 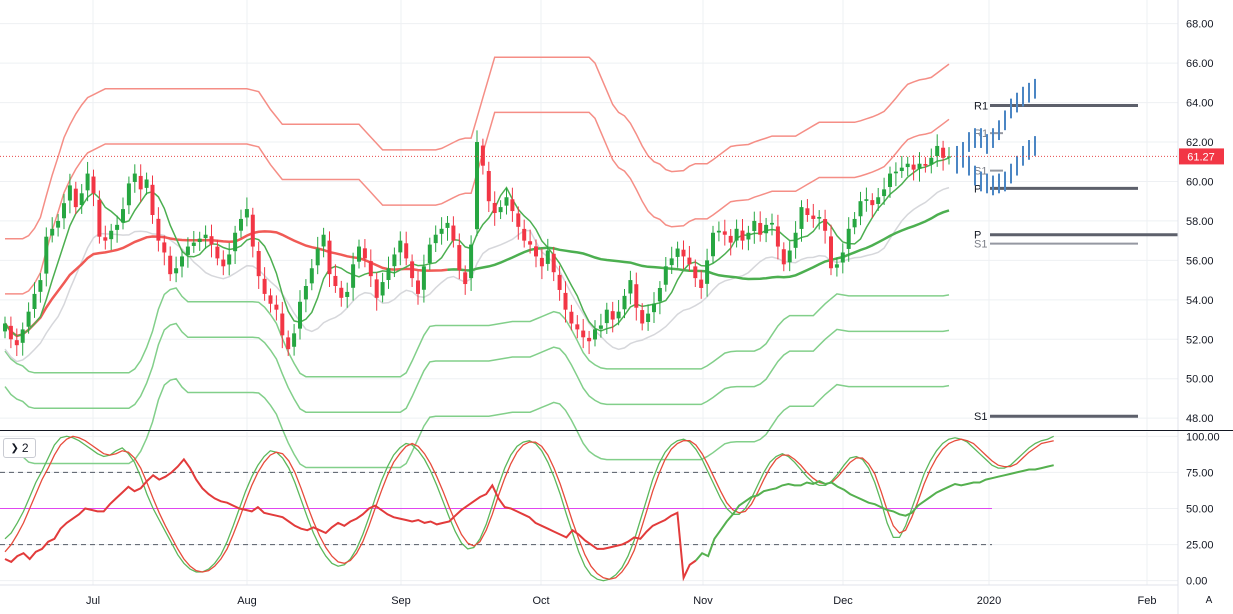 I want to click on momentum-line-bearish, so click(x=350, y=519).